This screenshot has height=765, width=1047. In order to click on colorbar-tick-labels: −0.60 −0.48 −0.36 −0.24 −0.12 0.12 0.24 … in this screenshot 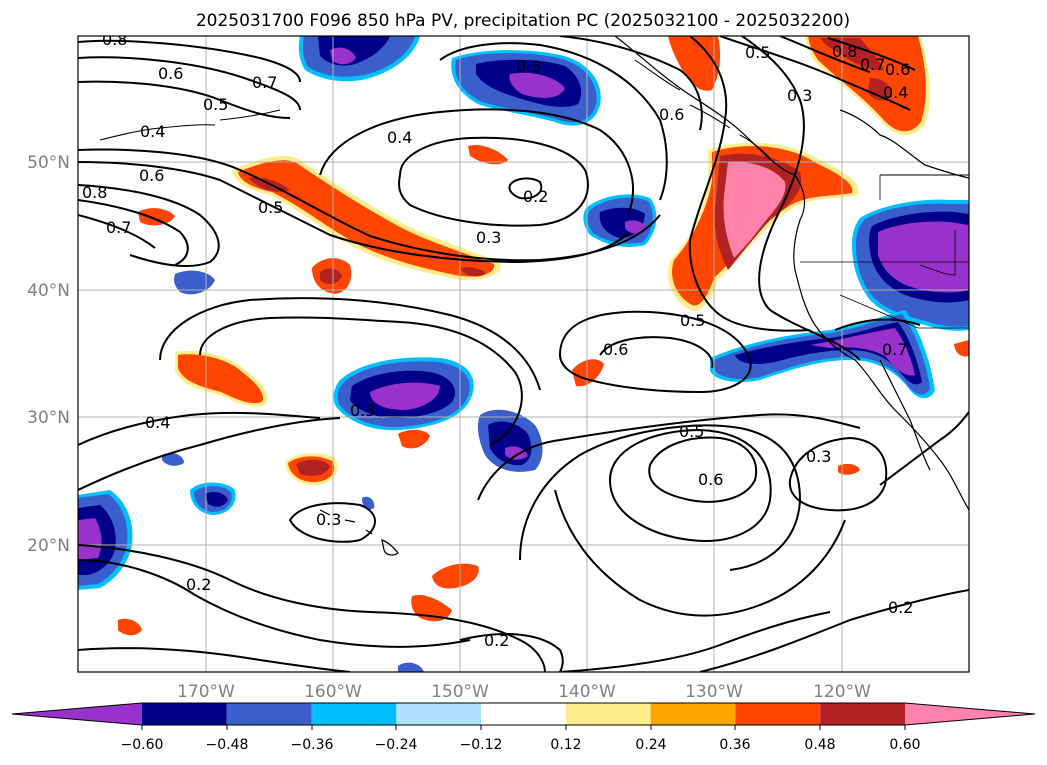, I will do `click(521, 745)`.